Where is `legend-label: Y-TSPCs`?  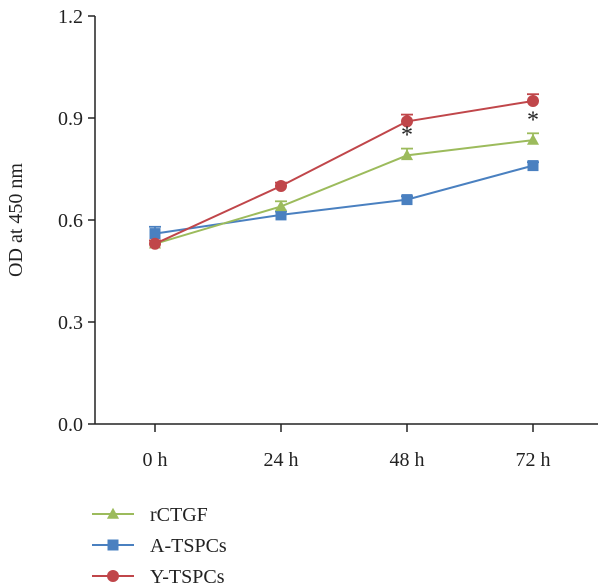 legend-label: Y-TSPCs is located at coordinates (187, 577).